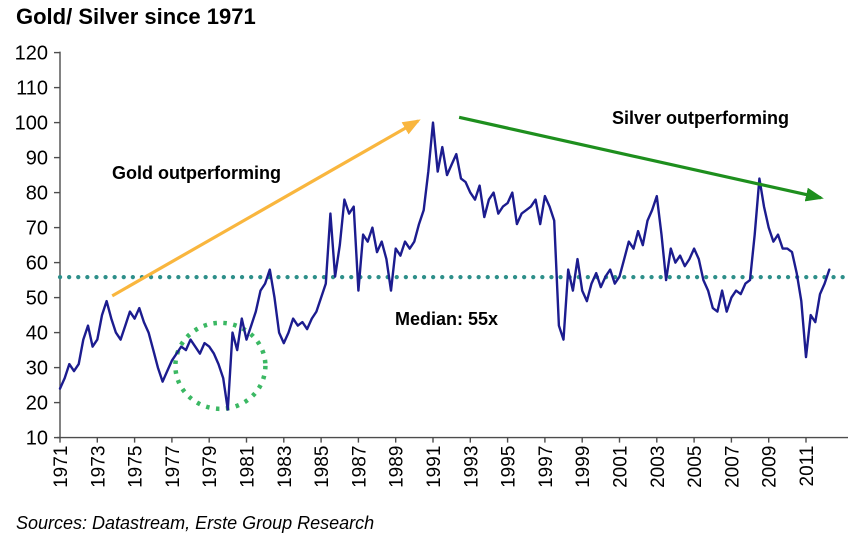  I want to click on gold-outperforming-label: Gold outperforming, so click(196, 173).